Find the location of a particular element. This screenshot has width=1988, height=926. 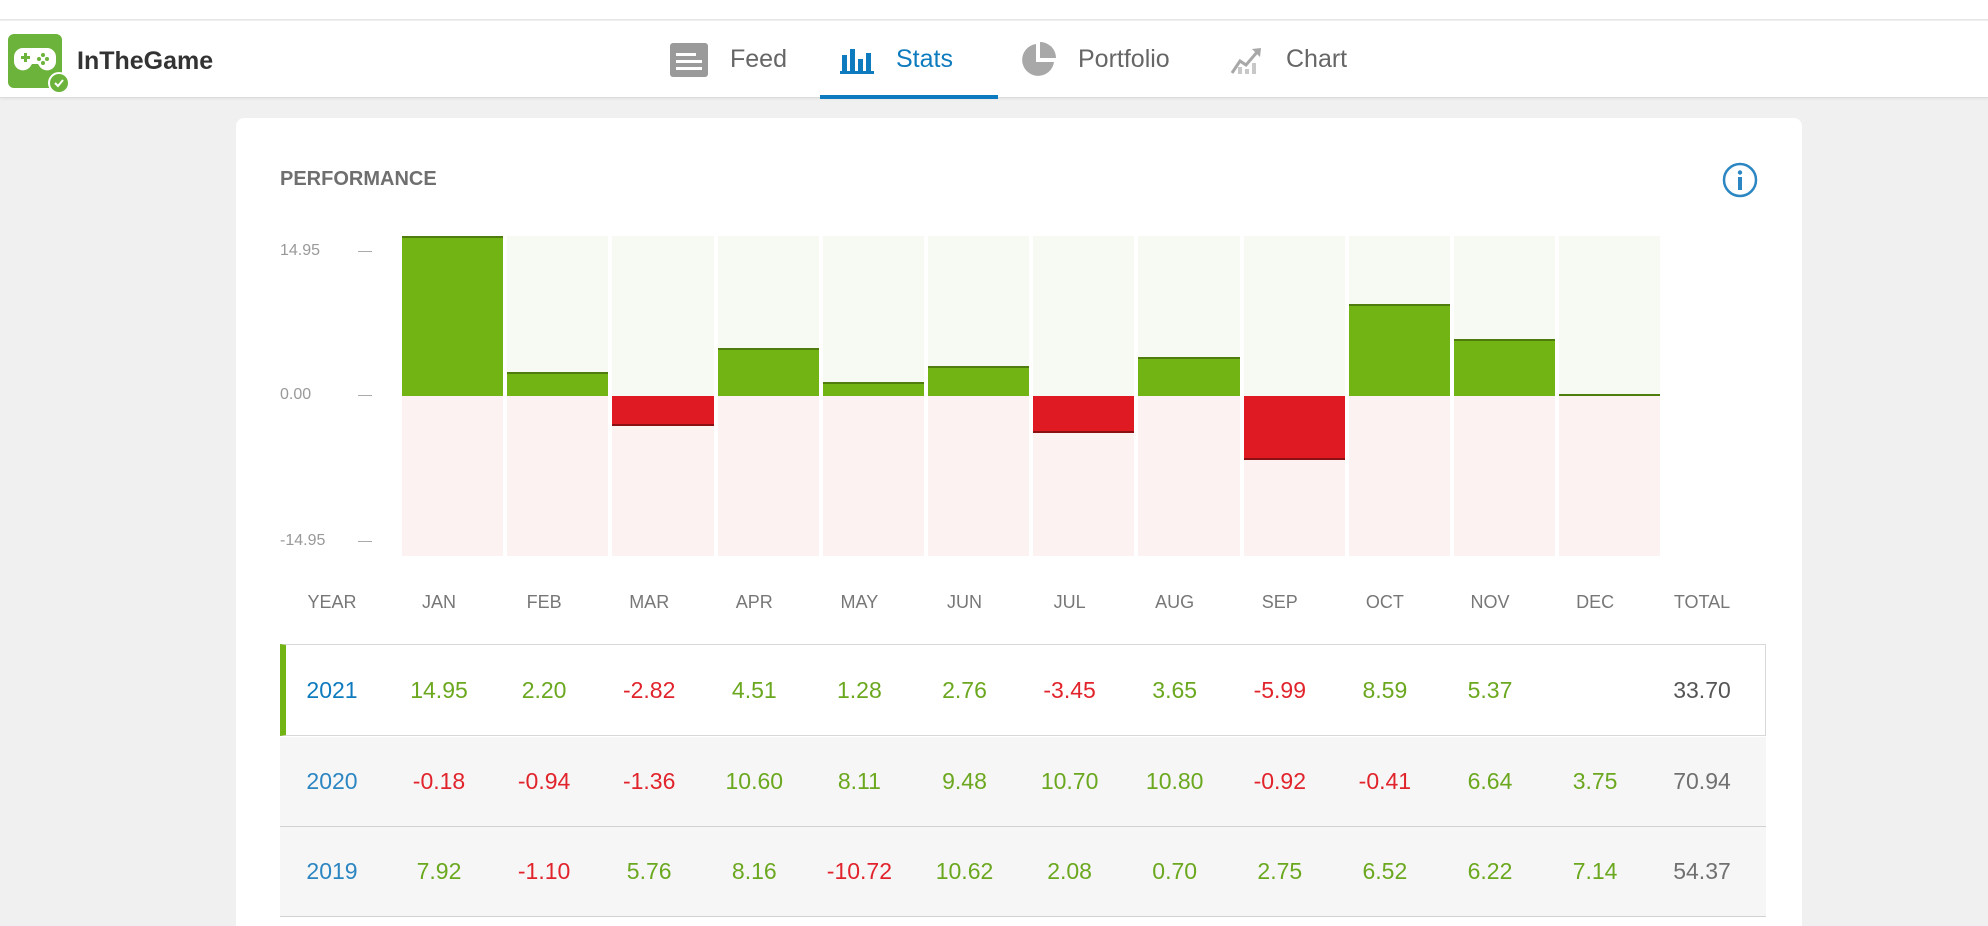

chart-bg-negative-apr is located at coordinates (768, 476).